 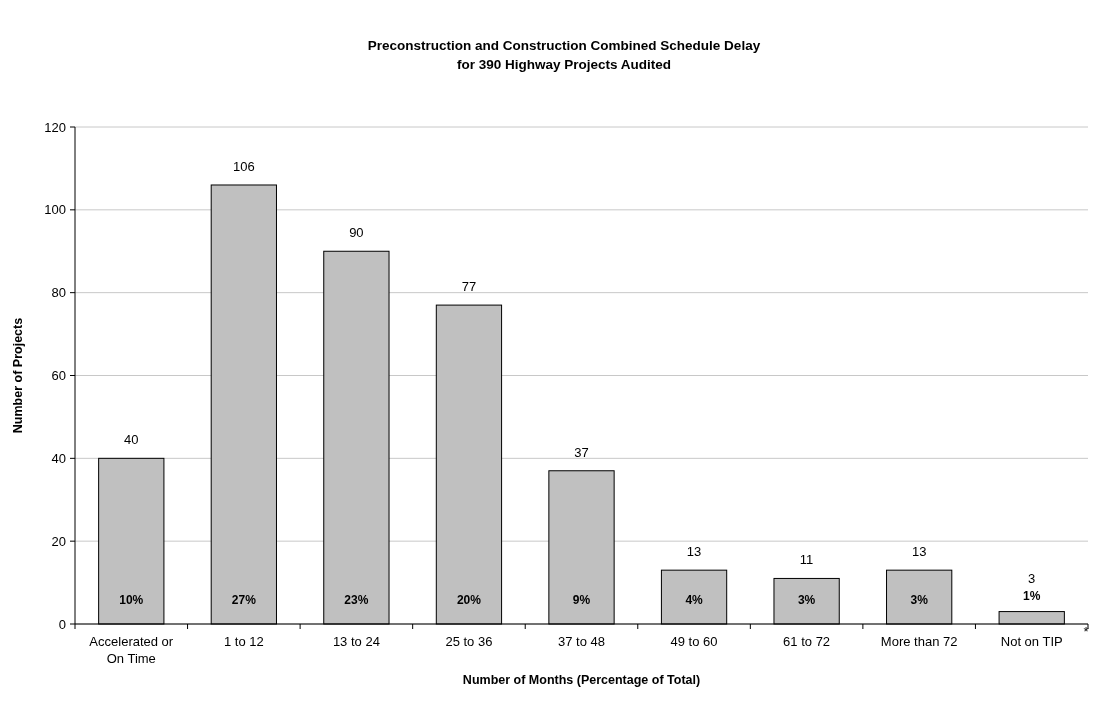 I want to click on x-tick-label: 25 to 36, so click(x=469, y=641).